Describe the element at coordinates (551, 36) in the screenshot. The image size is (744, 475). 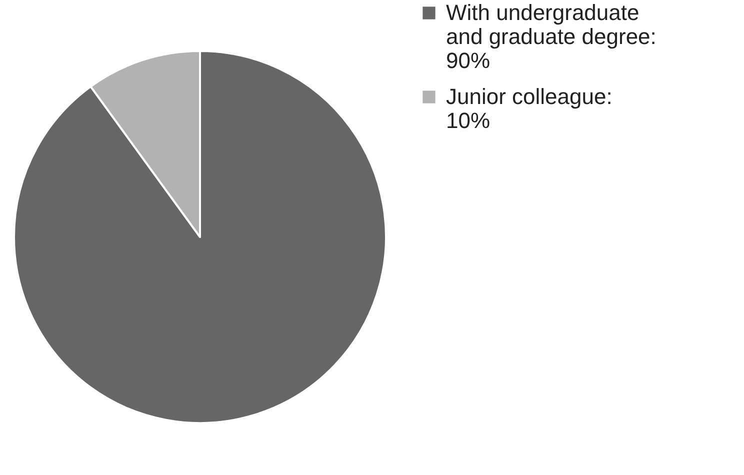
I see `legend-label: With undergraduate and graduate degree: 90%` at that location.